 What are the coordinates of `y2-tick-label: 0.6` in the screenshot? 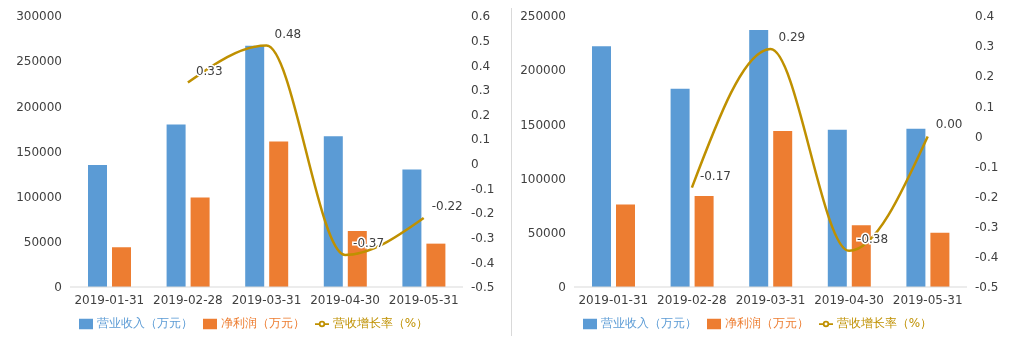 It's located at (481, 16).